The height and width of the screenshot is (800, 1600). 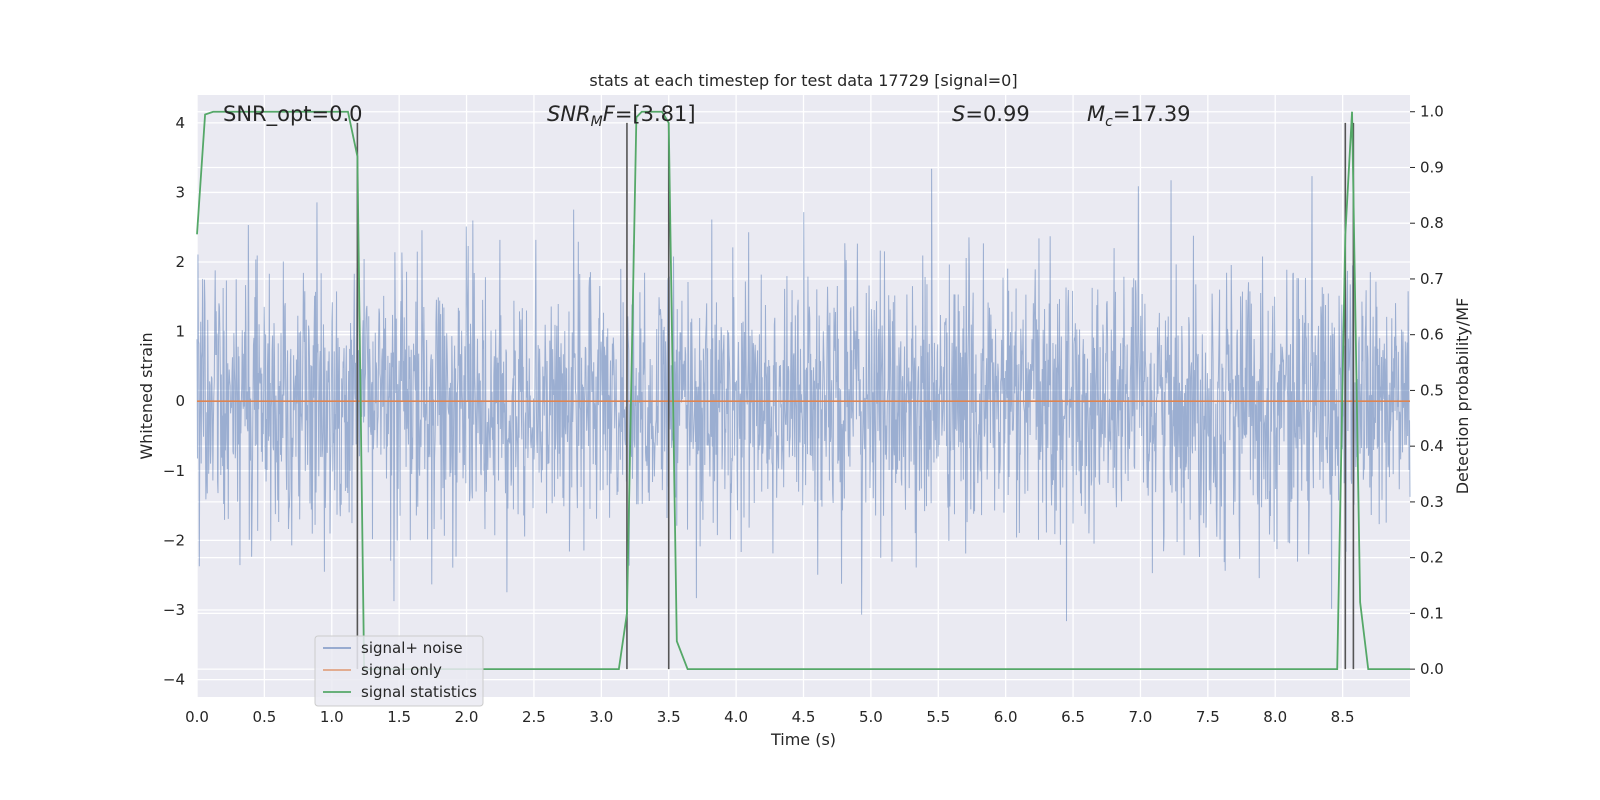 What do you see at coordinates (264, 717) in the screenshot?
I see `x-tick-label: 0.5` at bounding box center [264, 717].